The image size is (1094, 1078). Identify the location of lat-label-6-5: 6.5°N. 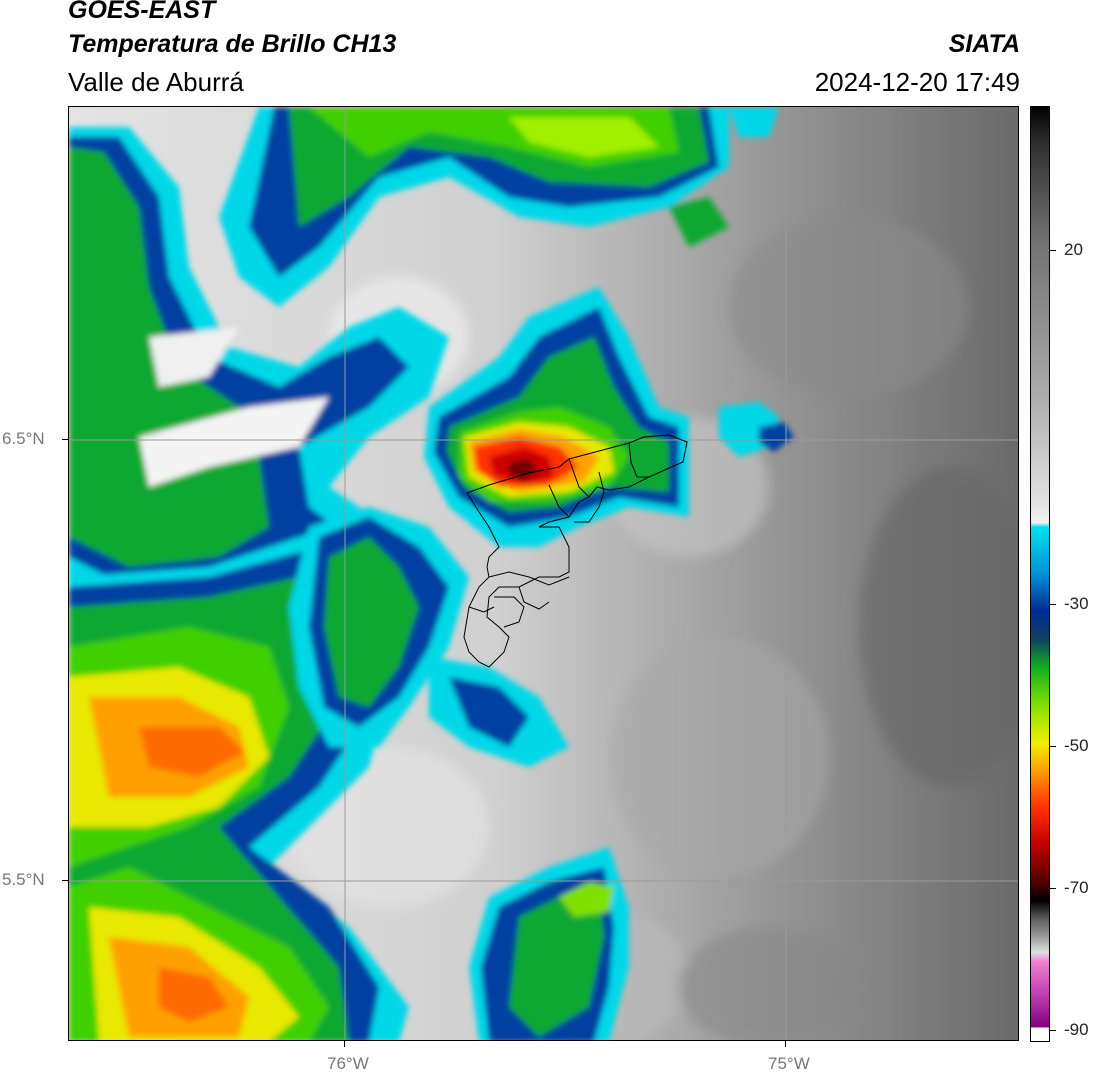
(23, 438).